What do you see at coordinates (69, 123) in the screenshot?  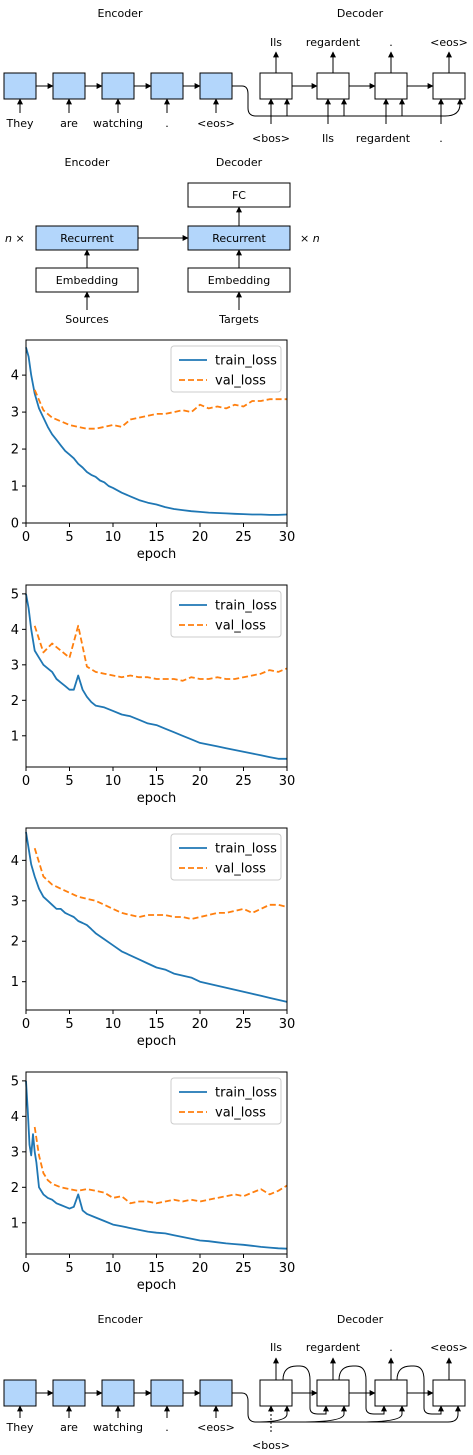 I see `enc-input-are: are` at bounding box center [69, 123].